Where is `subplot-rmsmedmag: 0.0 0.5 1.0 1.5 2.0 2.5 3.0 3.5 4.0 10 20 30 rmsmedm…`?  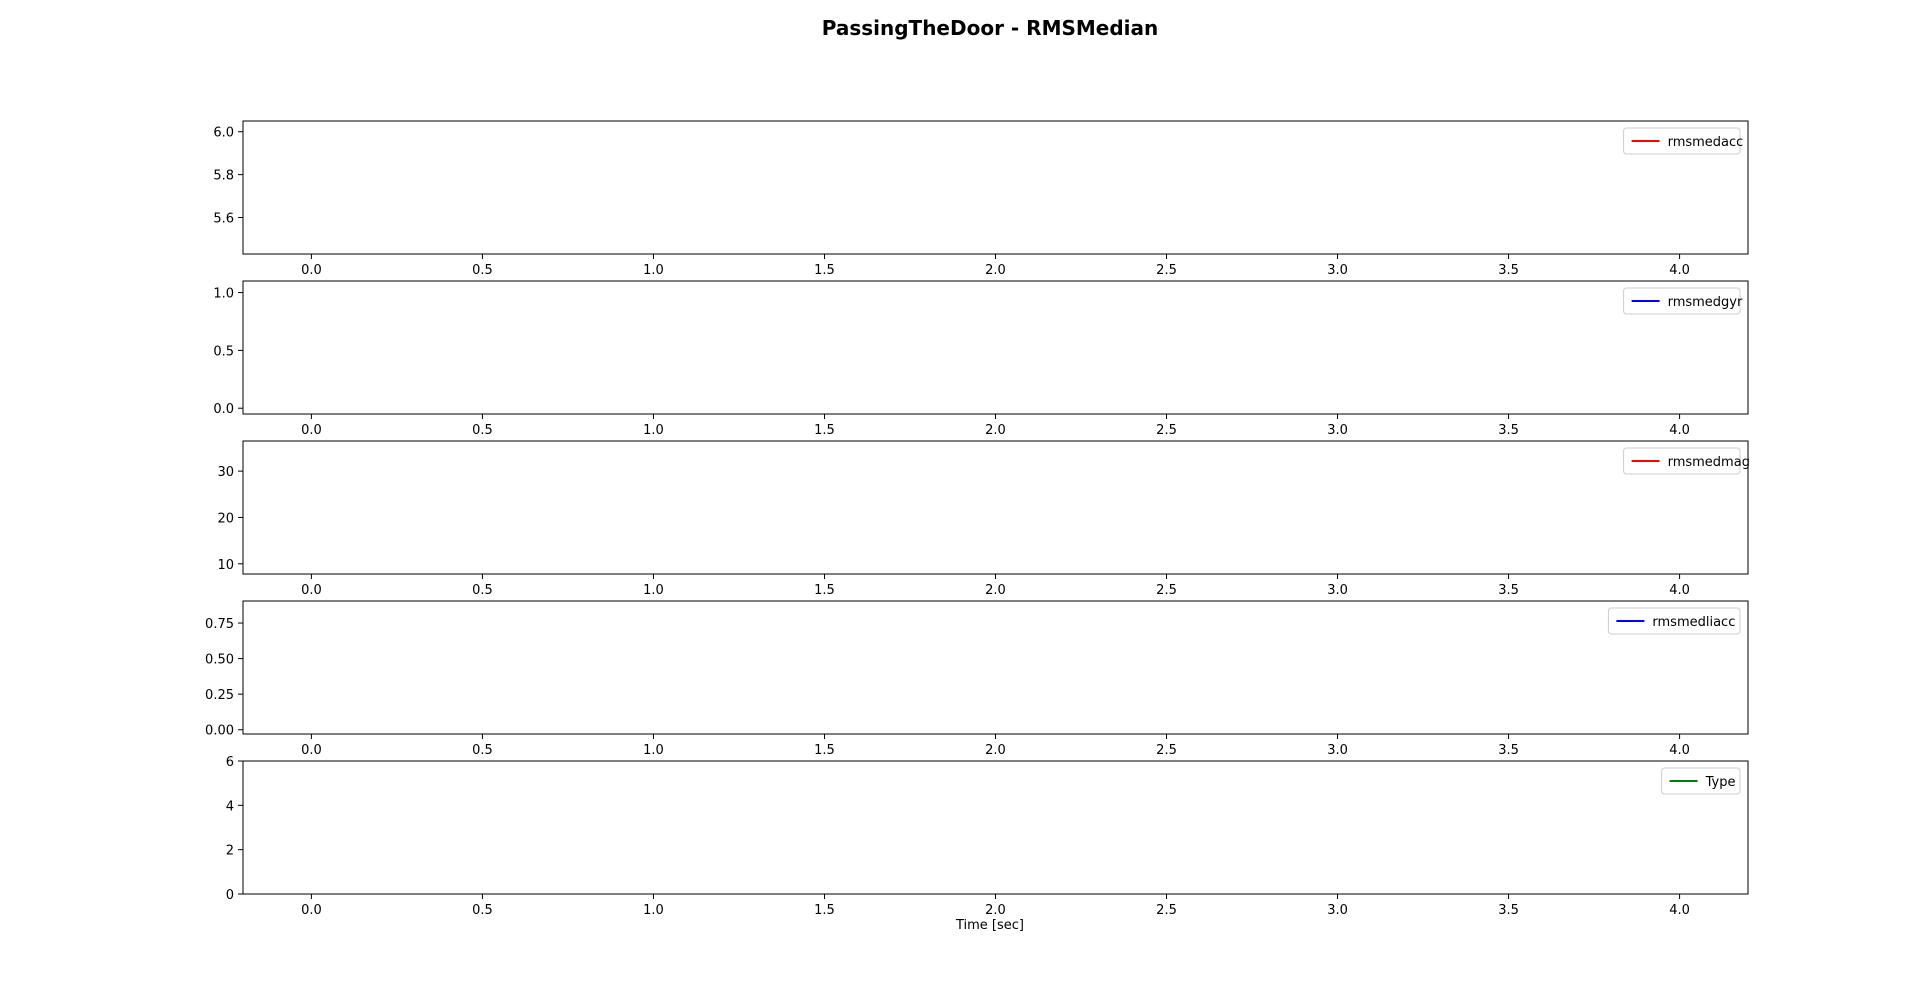
subplot-rmsmedmag: 0.0 0.5 1.0 1.5 2.0 2.5 3.0 3.5 4.0 10 20 30 rmsmedm… is located at coordinates (983, 519).